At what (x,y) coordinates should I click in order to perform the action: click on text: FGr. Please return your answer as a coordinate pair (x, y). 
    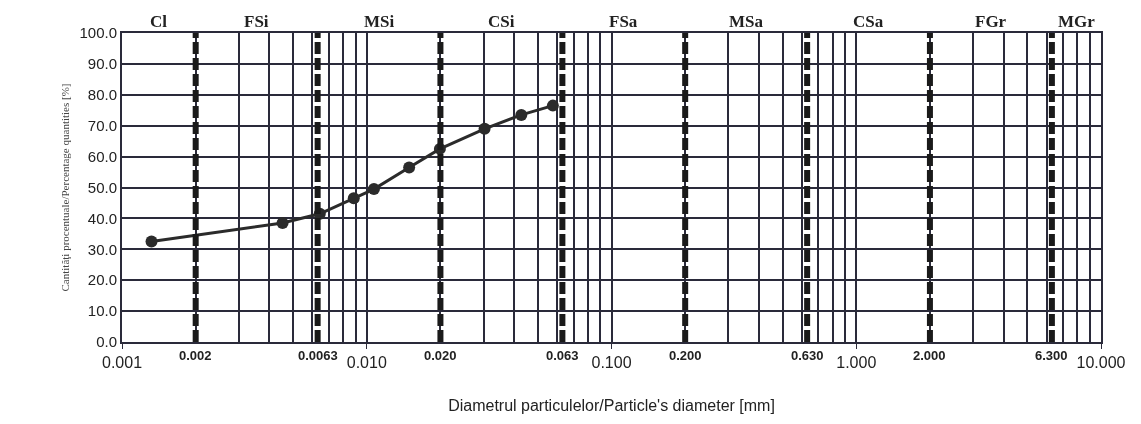
    Looking at the image, I should click on (991, 21).